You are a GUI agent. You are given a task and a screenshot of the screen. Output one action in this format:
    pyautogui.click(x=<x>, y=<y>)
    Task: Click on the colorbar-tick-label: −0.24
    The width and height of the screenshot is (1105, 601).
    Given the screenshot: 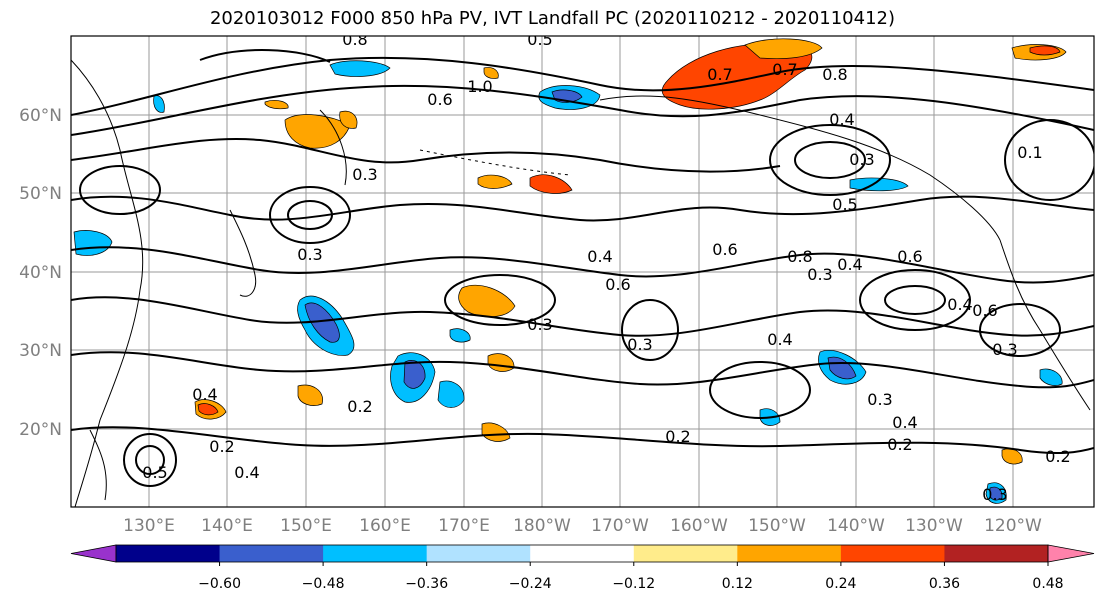 What is the action you would take?
    pyautogui.click(x=530, y=584)
    